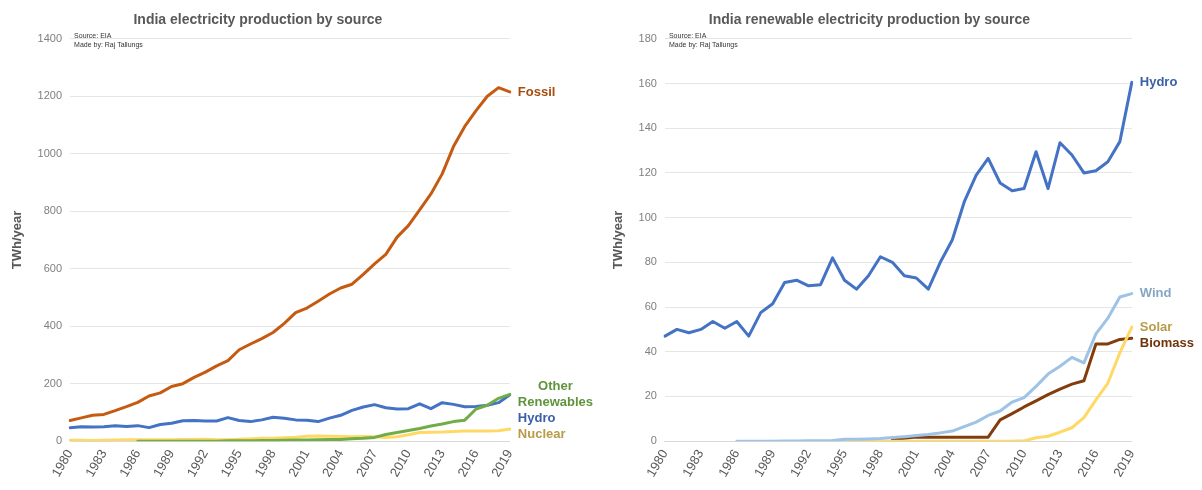 The width and height of the screenshot is (1202, 490). Describe the element at coordinates (555, 393) in the screenshot. I see `series-label: Other Renewables` at that location.